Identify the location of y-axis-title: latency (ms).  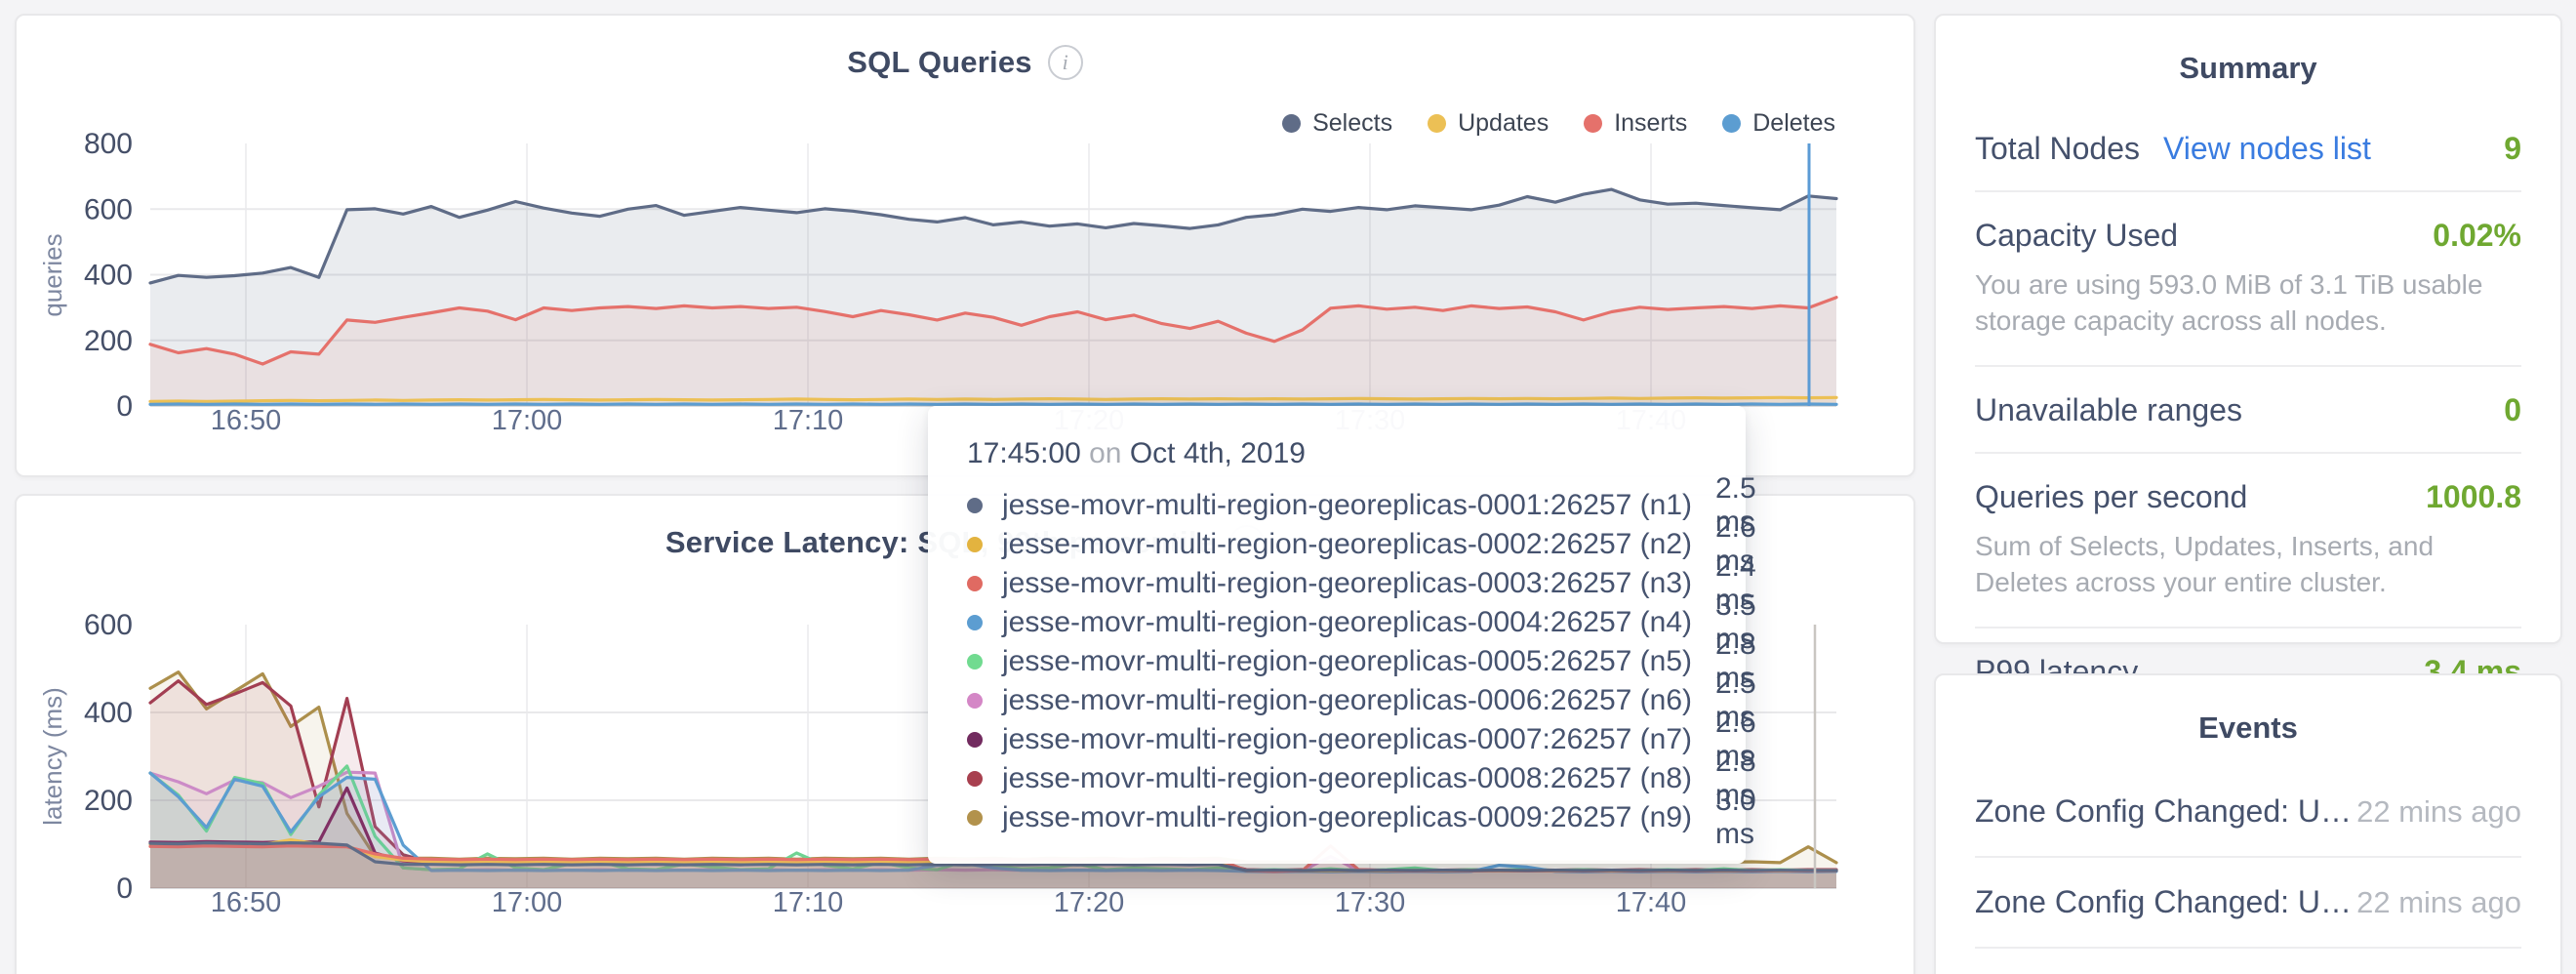
(52, 756).